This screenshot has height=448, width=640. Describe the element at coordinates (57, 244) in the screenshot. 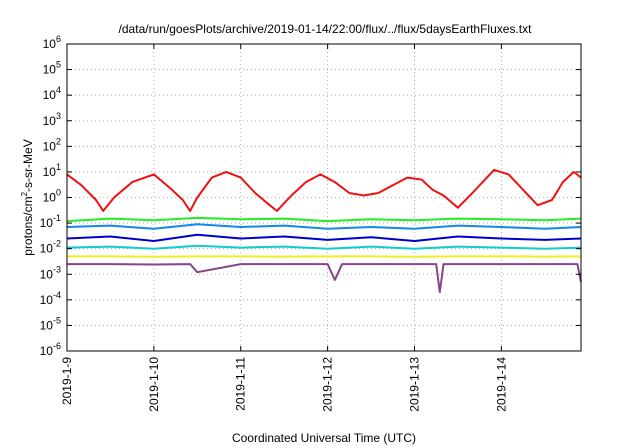

I see `y-tick-label-exponent: -2` at that location.